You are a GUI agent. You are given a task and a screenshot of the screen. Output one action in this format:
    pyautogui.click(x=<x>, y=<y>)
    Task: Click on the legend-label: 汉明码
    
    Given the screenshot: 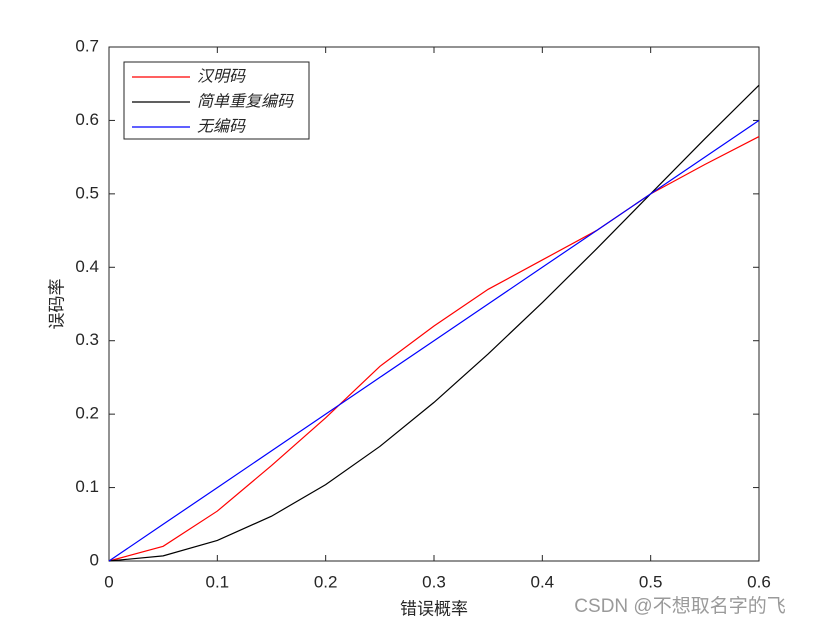 What is the action you would take?
    pyautogui.click(x=221, y=76)
    